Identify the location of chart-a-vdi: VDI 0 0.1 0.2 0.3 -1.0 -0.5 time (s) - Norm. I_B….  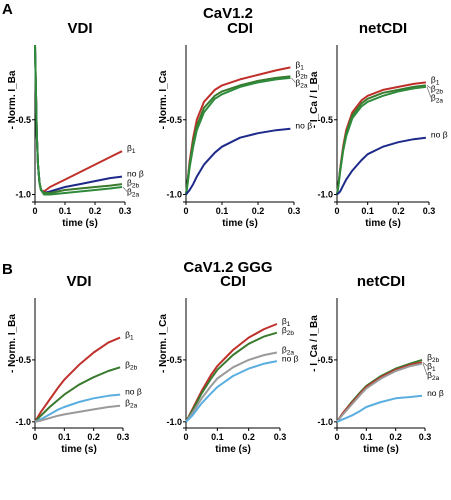
(75, 124).